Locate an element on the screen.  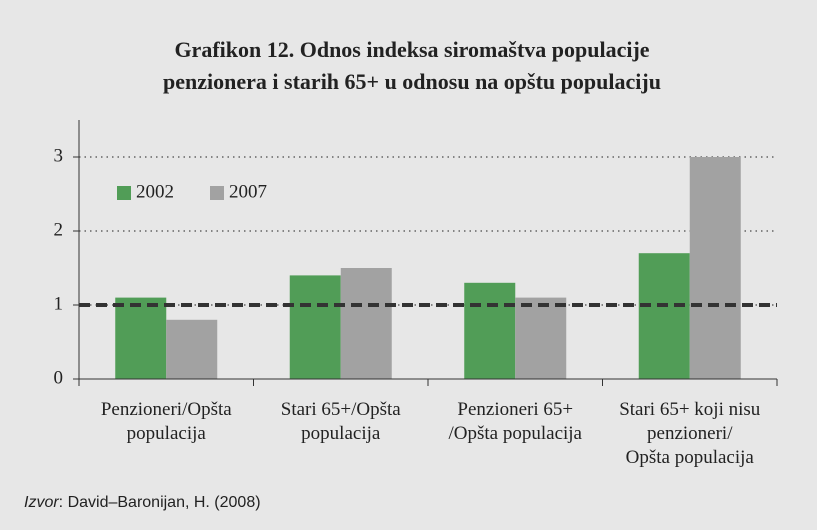
x-tick-label-line: Stari 65+/Opšta is located at coordinates (341, 409).